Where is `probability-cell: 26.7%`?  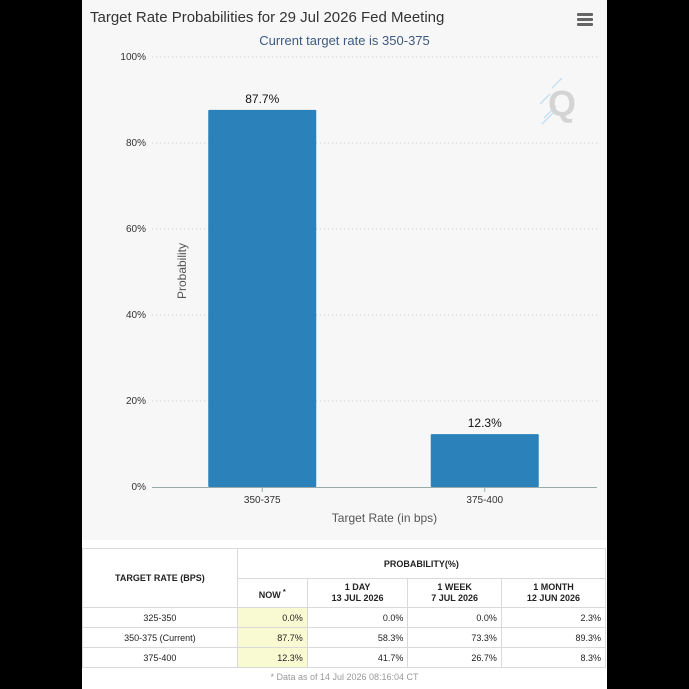
probability-cell: 26.7% is located at coordinates (454, 657).